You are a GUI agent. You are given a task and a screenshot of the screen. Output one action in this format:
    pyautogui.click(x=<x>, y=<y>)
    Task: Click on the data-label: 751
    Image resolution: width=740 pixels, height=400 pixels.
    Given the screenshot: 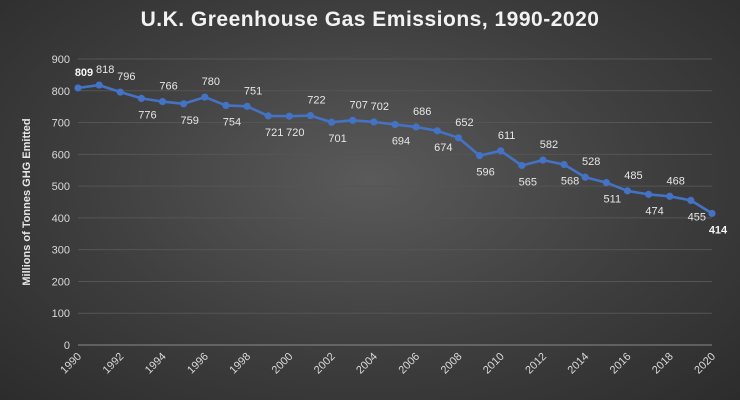 What is the action you would take?
    pyautogui.click(x=253, y=91)
    